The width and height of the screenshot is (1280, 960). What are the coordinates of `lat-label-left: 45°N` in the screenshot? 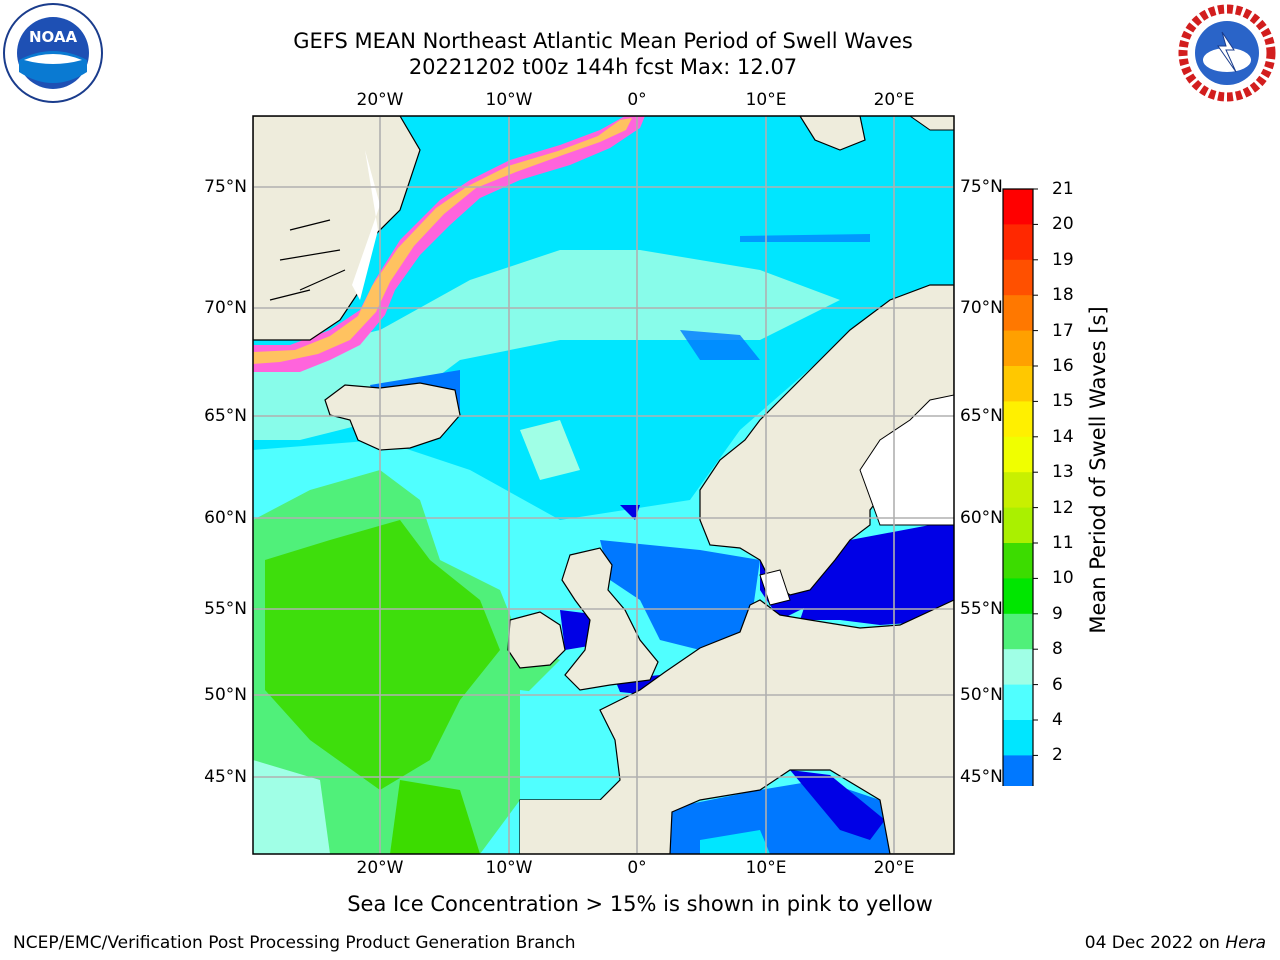 It's located at (225, 777).